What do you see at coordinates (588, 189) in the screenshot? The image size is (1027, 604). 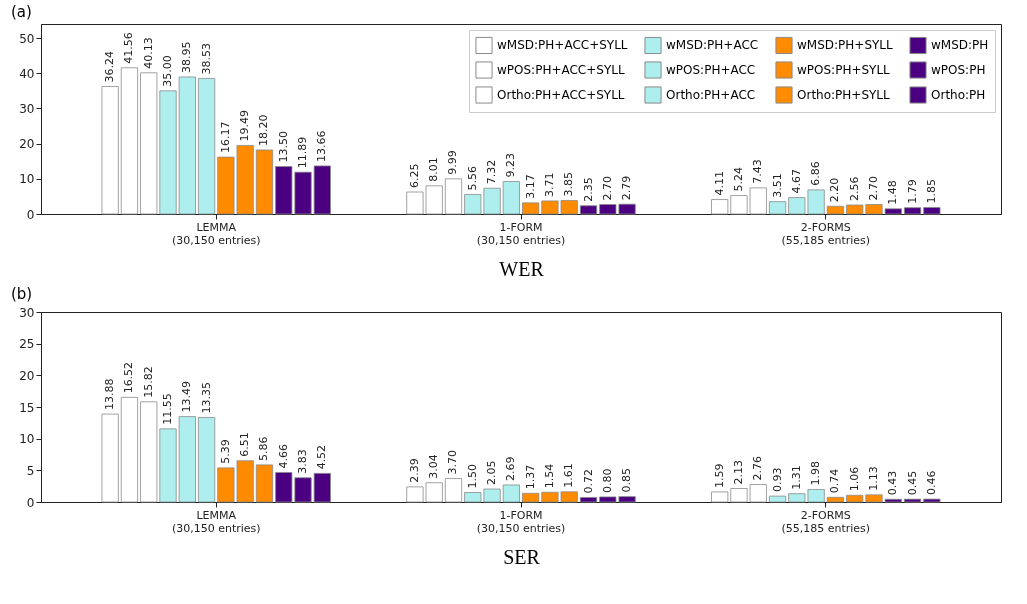 I see `data-label: 2.35` at bounding box center [588, 189].